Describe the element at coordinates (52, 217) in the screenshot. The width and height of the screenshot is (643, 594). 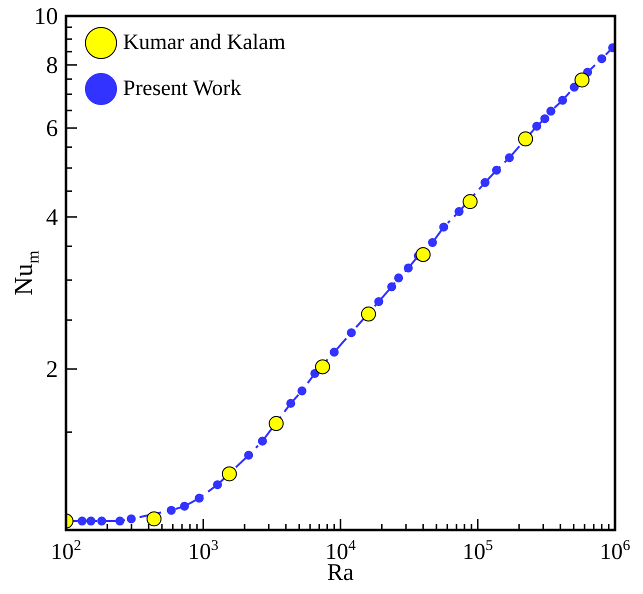
I see `y-tick-label: 4` at that location.